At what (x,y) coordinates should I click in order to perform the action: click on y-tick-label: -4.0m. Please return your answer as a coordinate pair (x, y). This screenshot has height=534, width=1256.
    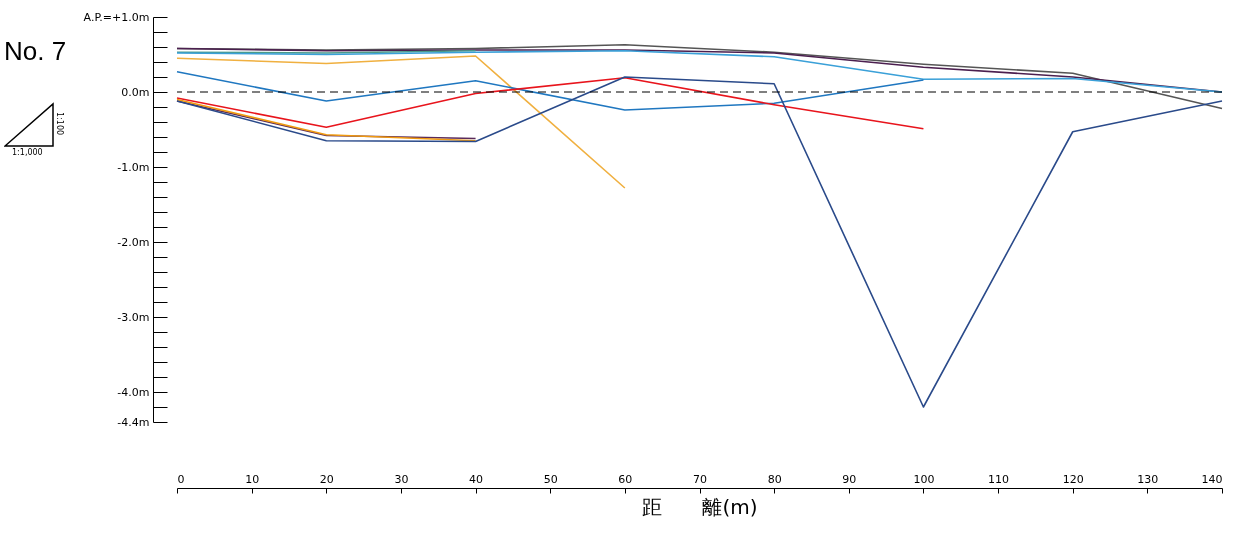
    Looking at the image, I should click on (133, 392).